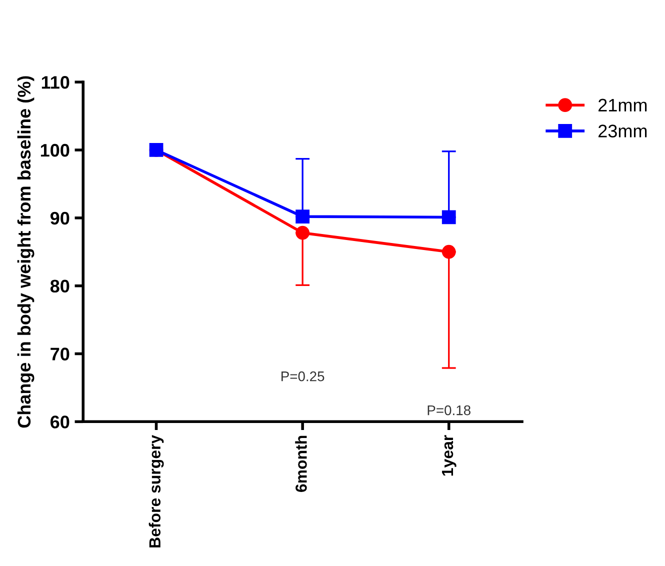 The image size is (665, 566). Describe the element at coordinates (303, 376) in the screenshot. I see `annotation: P=0.25` at that location.